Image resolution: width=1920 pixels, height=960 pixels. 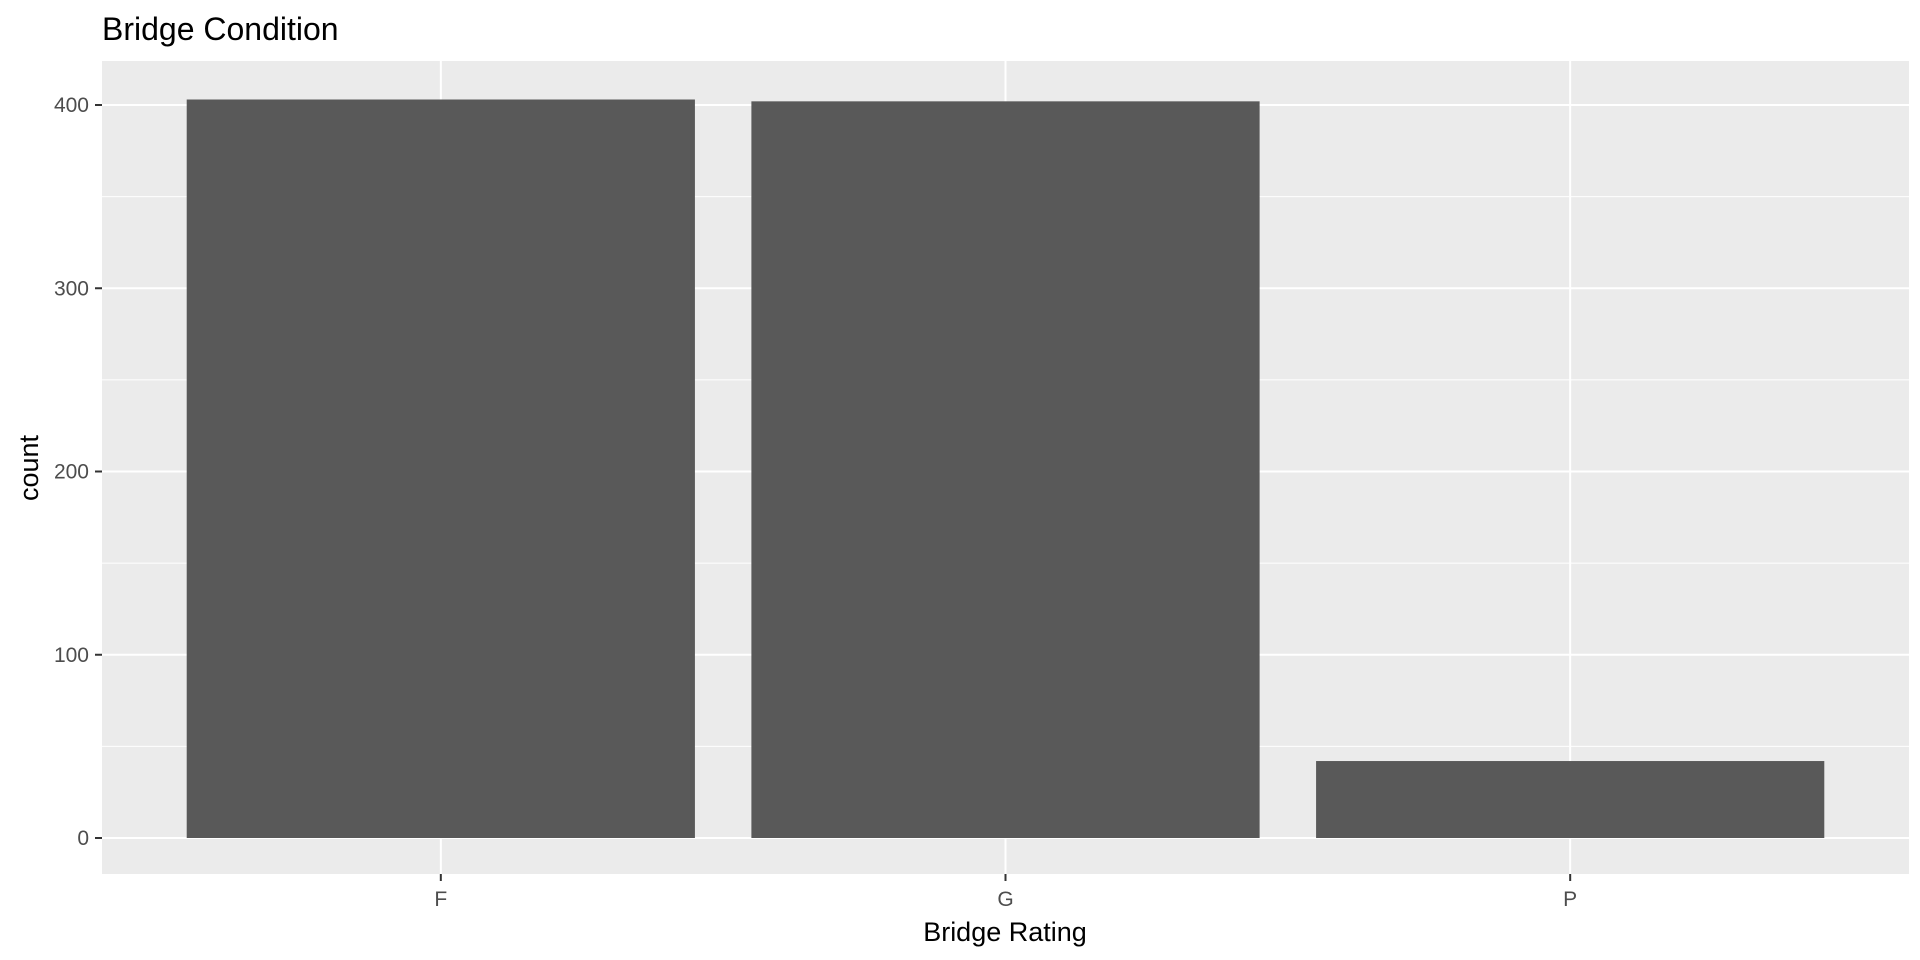 I want to click on y-axis-title: count, so click(x=29, y=467).